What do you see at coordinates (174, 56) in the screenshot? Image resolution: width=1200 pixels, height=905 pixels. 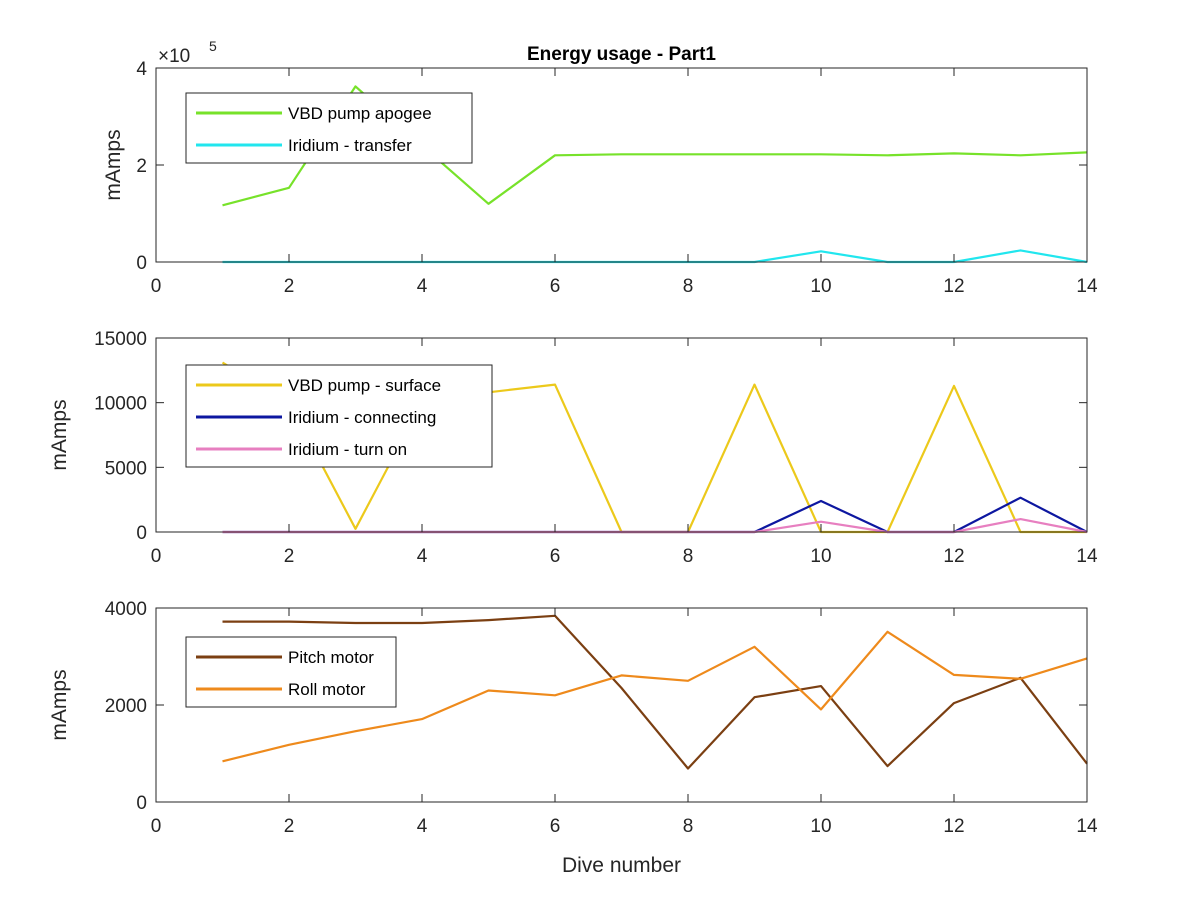 I see `y-exponent-label: ×10` at bounding box center [174, 56].